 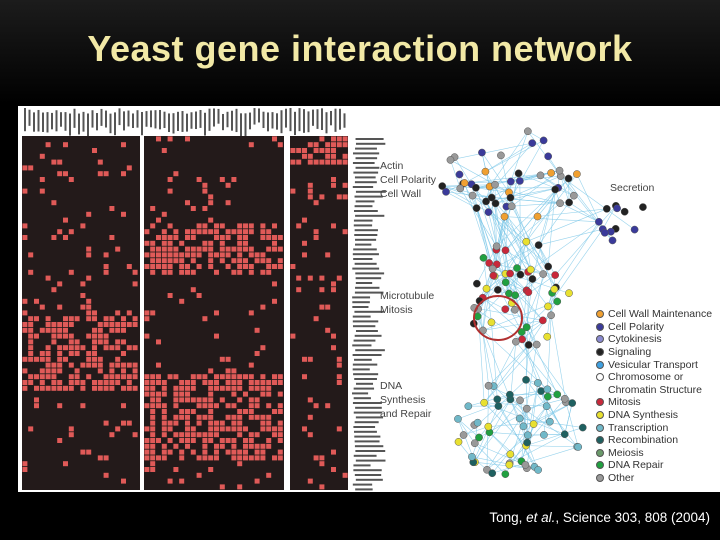 What do you see at coordinates (403, 400) in the screenshot?
I see `label-synthesis: Synthesis` at bounding box center [403, 400].